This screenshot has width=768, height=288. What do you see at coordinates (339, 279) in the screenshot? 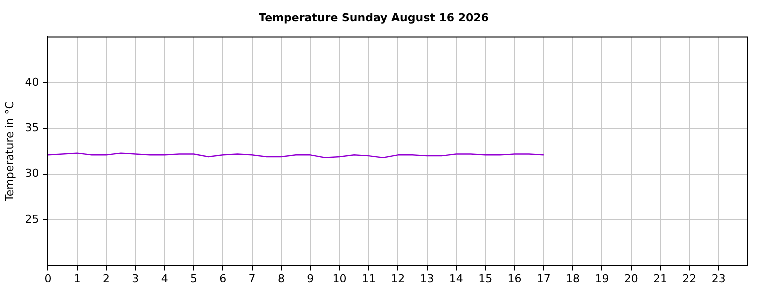
I see `x-tick-label: 10` at bounding box center [339, 279].